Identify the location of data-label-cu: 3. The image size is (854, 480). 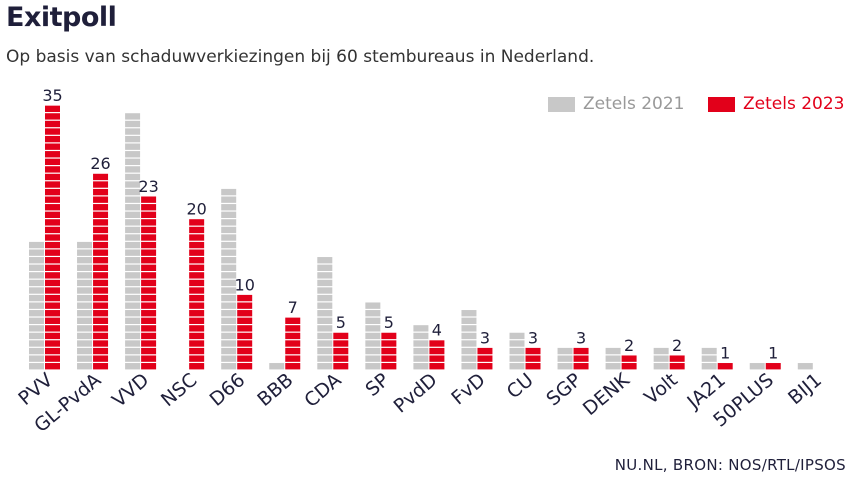
(533, 337).